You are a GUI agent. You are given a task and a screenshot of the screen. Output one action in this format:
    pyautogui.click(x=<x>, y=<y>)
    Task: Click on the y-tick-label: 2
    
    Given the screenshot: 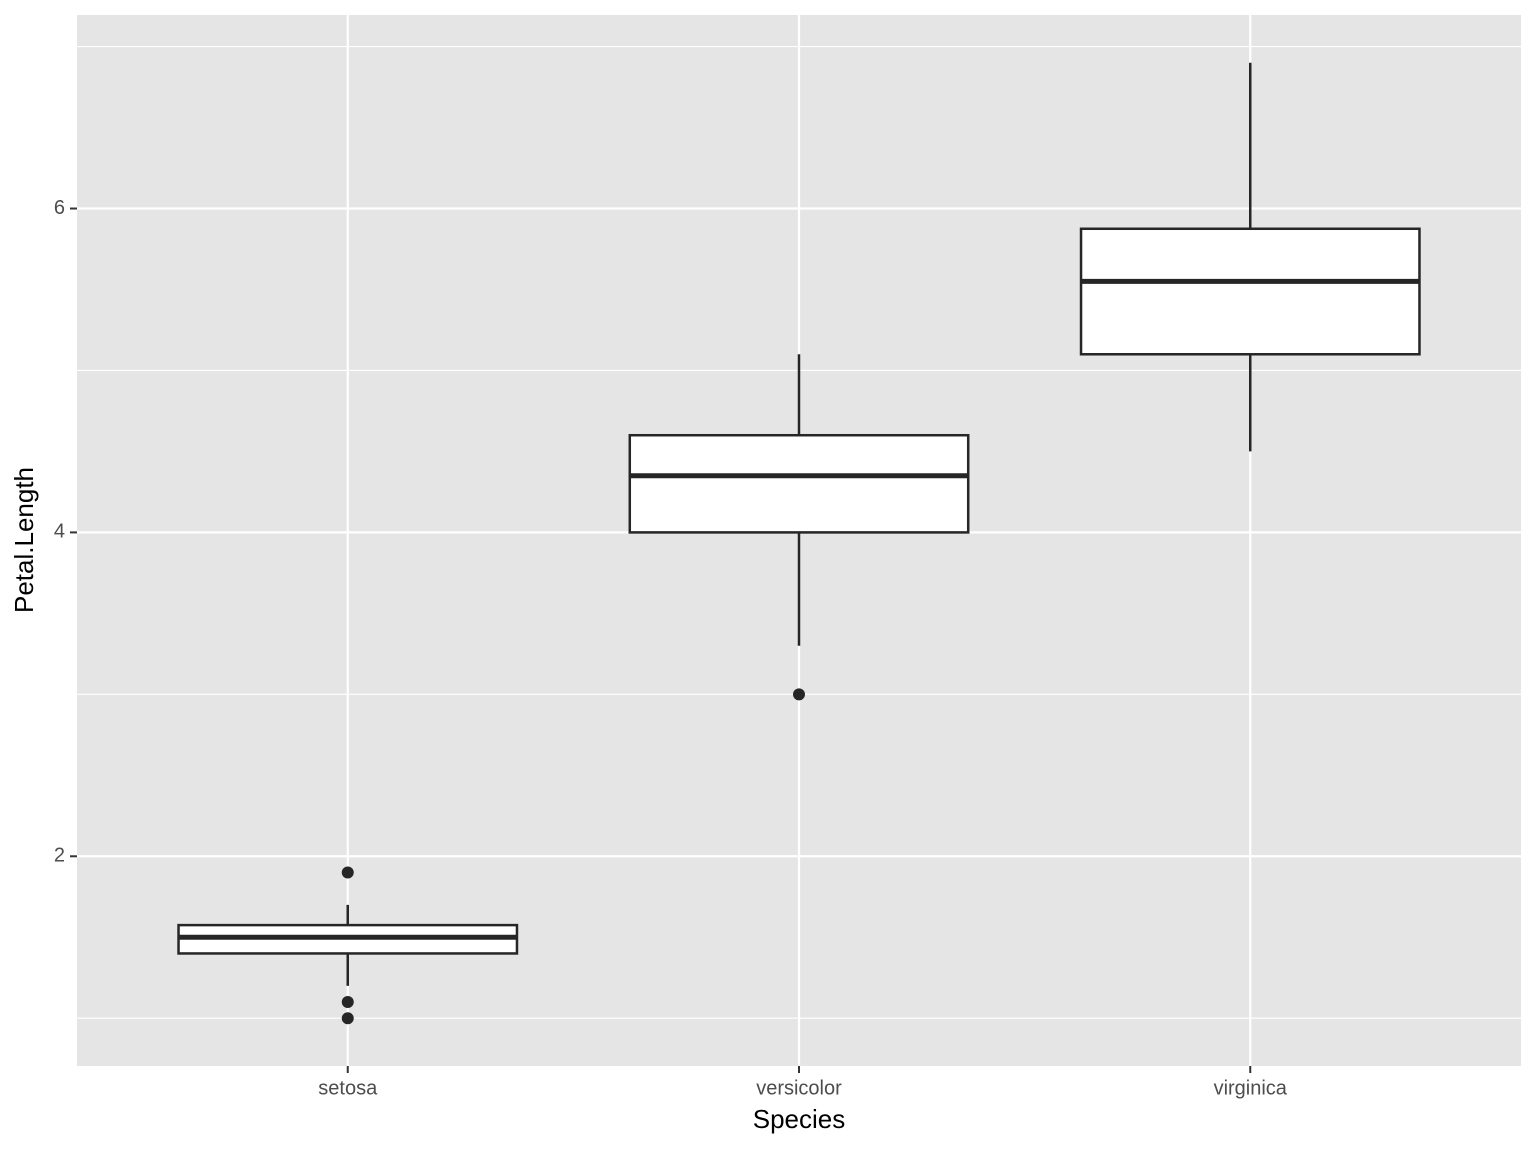 What is the action you would take?
    pyautogui.click(x=59, y=856)
    